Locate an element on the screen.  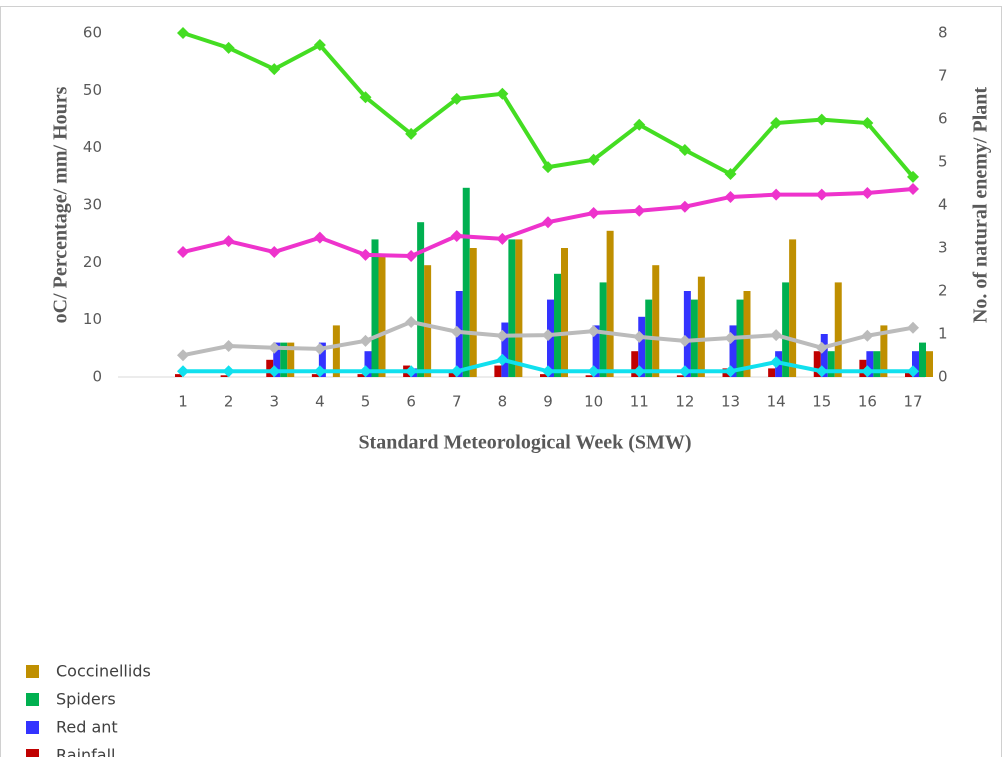
x-tick-label: 13 is located at coordinates (730, 402).